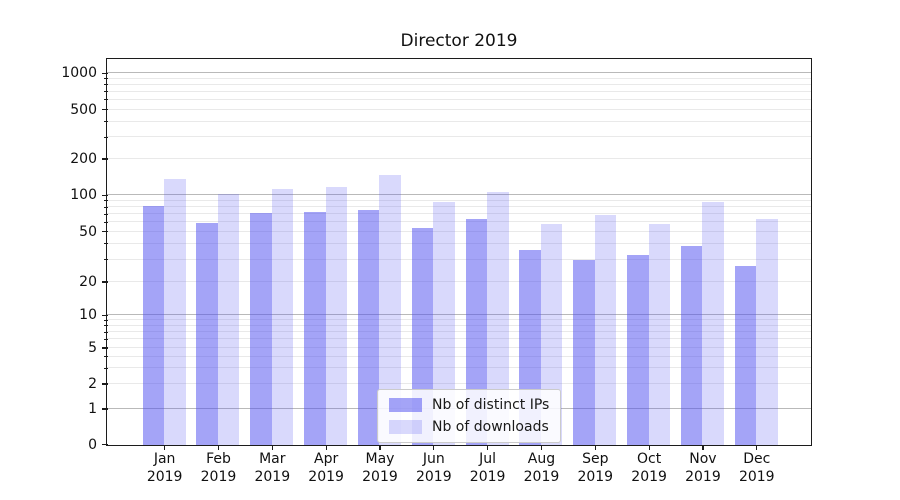  I want to click on chart-title: Director 2019, so click(459, 41).